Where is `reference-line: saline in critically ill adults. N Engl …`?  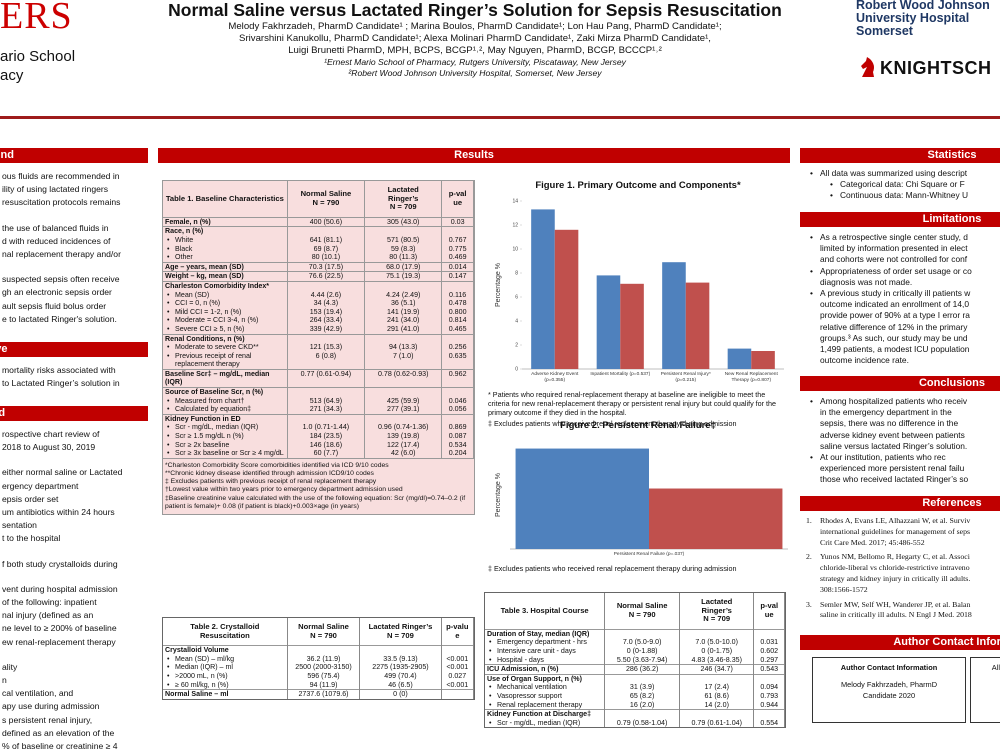 reference-line: saline in critically ill adults. N Engl … is located at coordinates (896, 615).